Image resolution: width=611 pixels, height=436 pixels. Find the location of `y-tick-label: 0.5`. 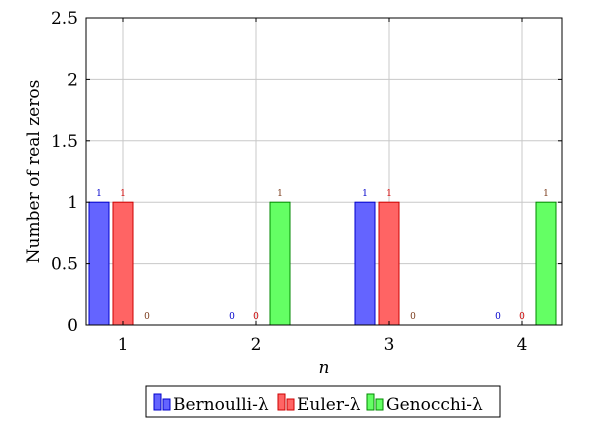

y-tick-label: 0.5 is located at coordinates (64, 265).